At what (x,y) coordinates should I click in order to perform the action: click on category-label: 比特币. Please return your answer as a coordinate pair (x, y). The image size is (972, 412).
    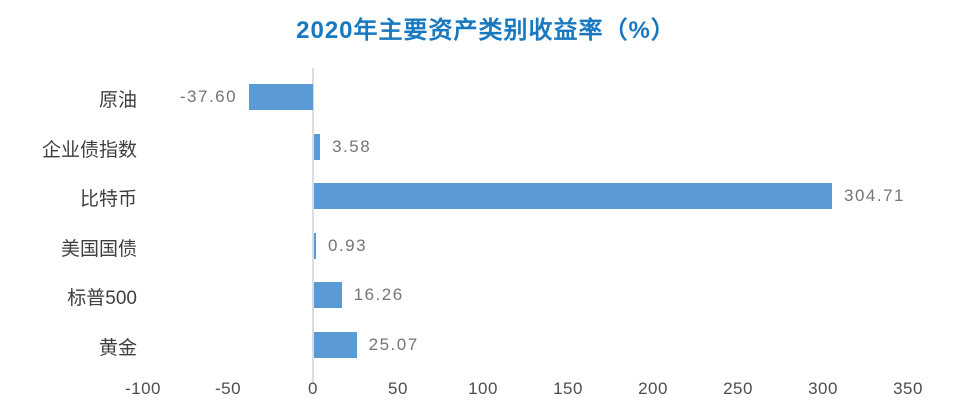
    Looking at the image, I should click on (108, 200).